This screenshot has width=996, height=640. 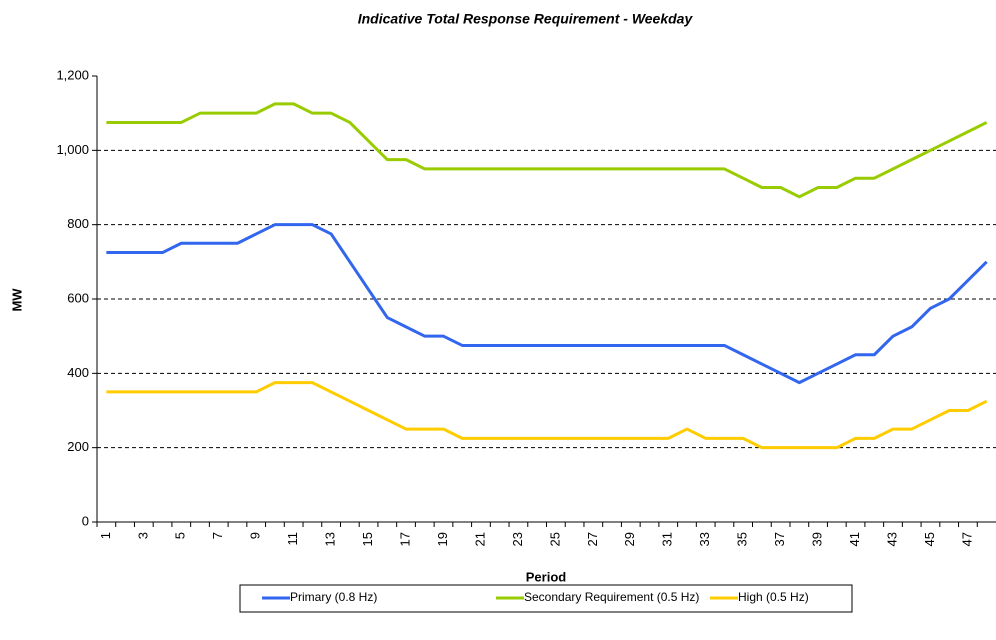 I want to click on legend-label: Secondary Requirement (0.5 Hz), so click(x=611, y=597).